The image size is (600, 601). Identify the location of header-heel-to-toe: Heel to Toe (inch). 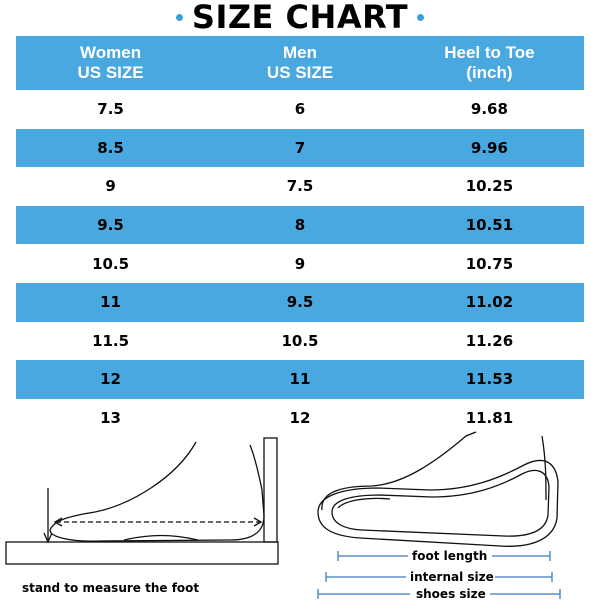
(489, 63).